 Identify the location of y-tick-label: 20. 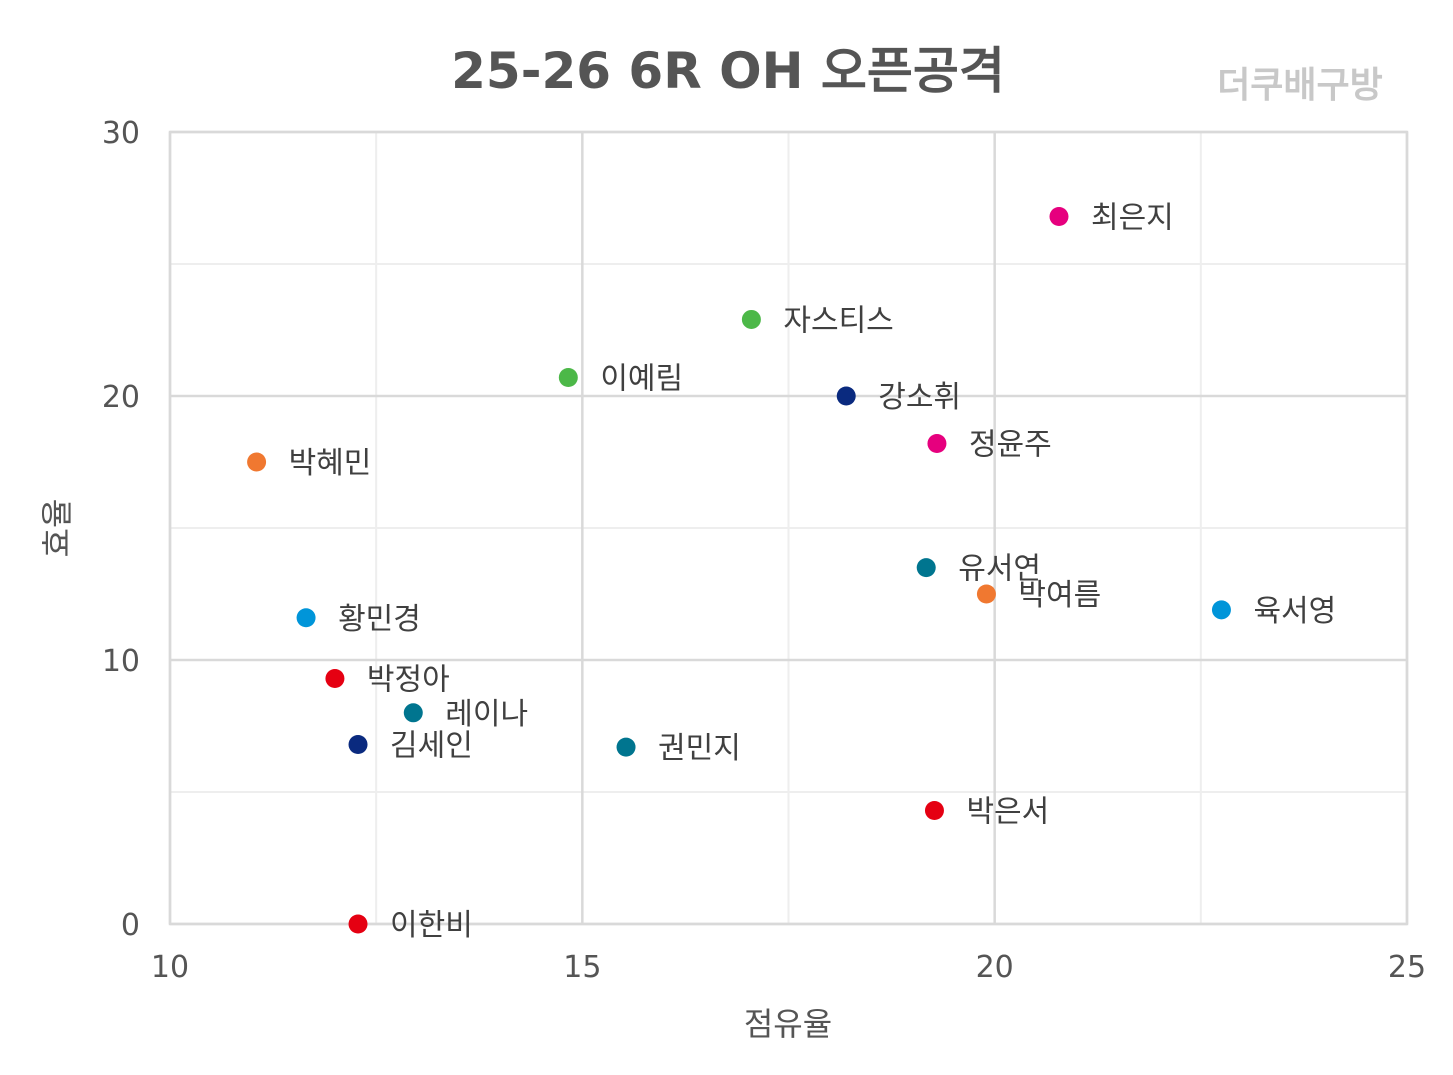
(121, 397).